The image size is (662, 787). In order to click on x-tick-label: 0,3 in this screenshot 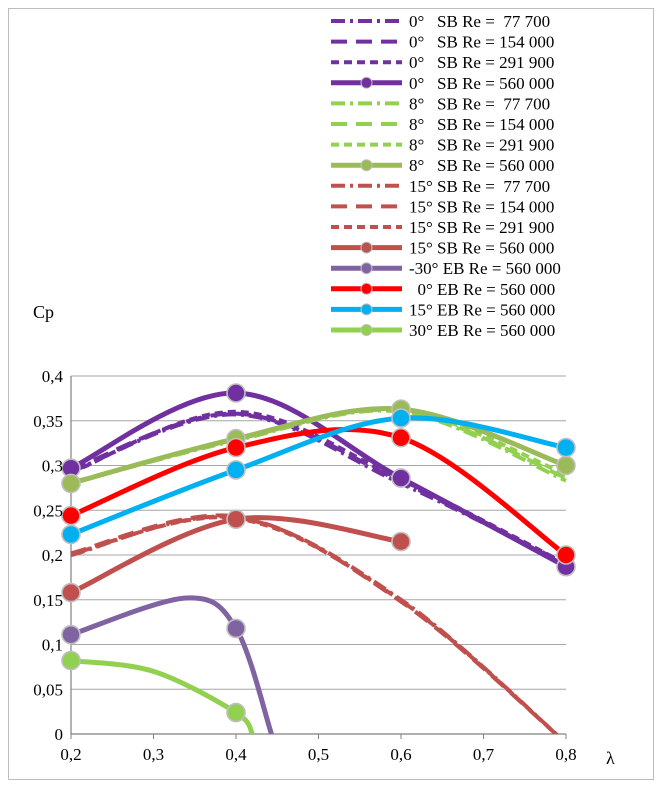, I will do `click(153, 754)`.